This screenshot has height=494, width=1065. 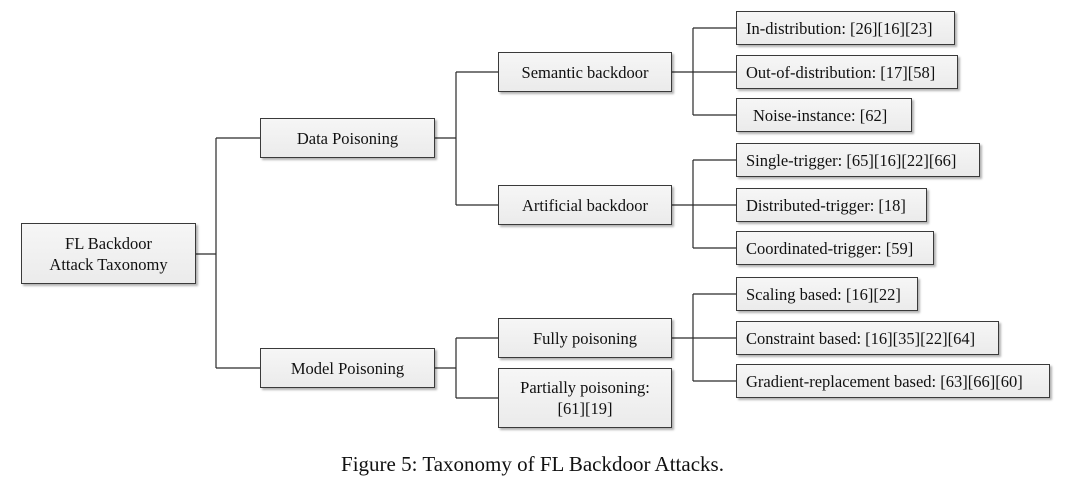 I want to click on leaf-single-trigger: Single-trigger: [65][16][22][66], so click(x=858, y=160).